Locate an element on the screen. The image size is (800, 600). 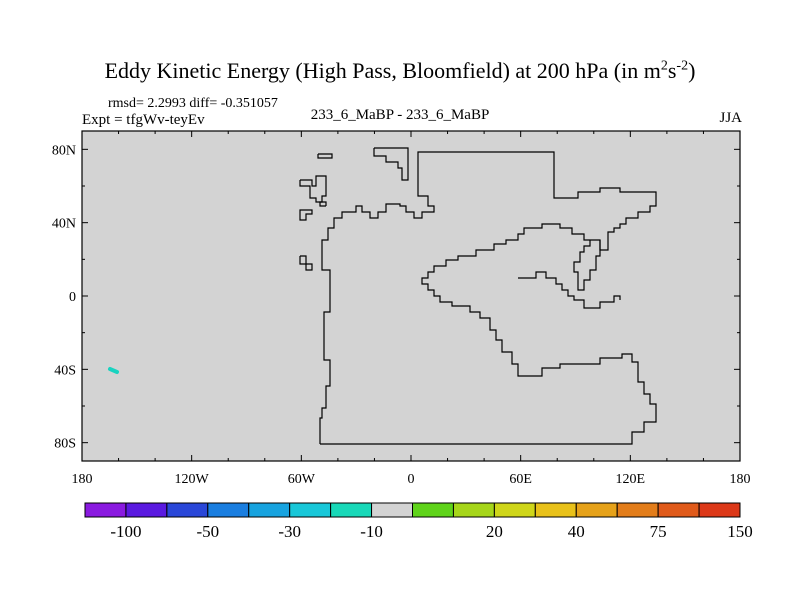
coastline-inner-east is located at coordinates (587, 265).